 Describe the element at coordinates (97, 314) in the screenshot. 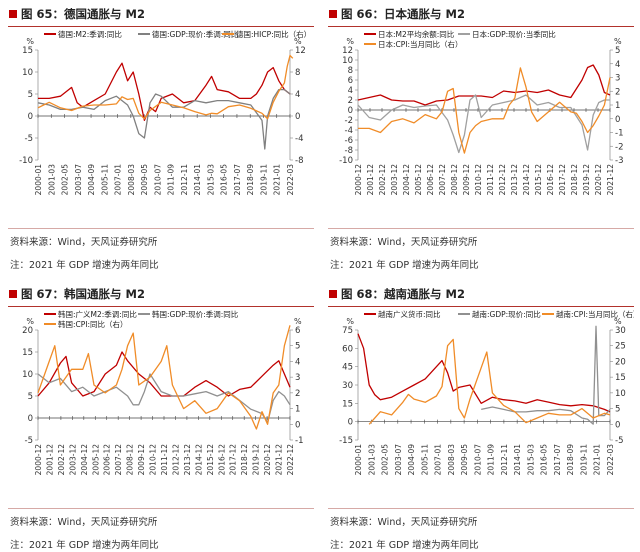

I see `legend-label: 韩国:广义M2:季调:同比` at that location.